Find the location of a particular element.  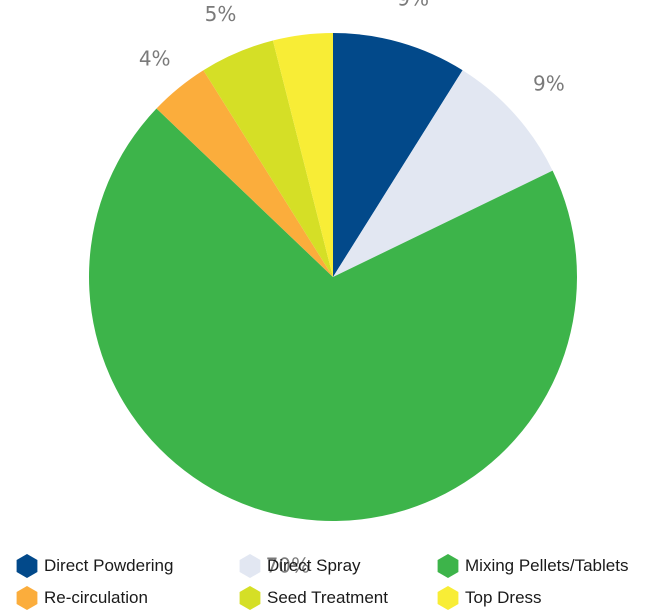

legend-item-mixing-pellets-tablets: Mixing Pellets/Tablets is located at coordinates (531, 566).